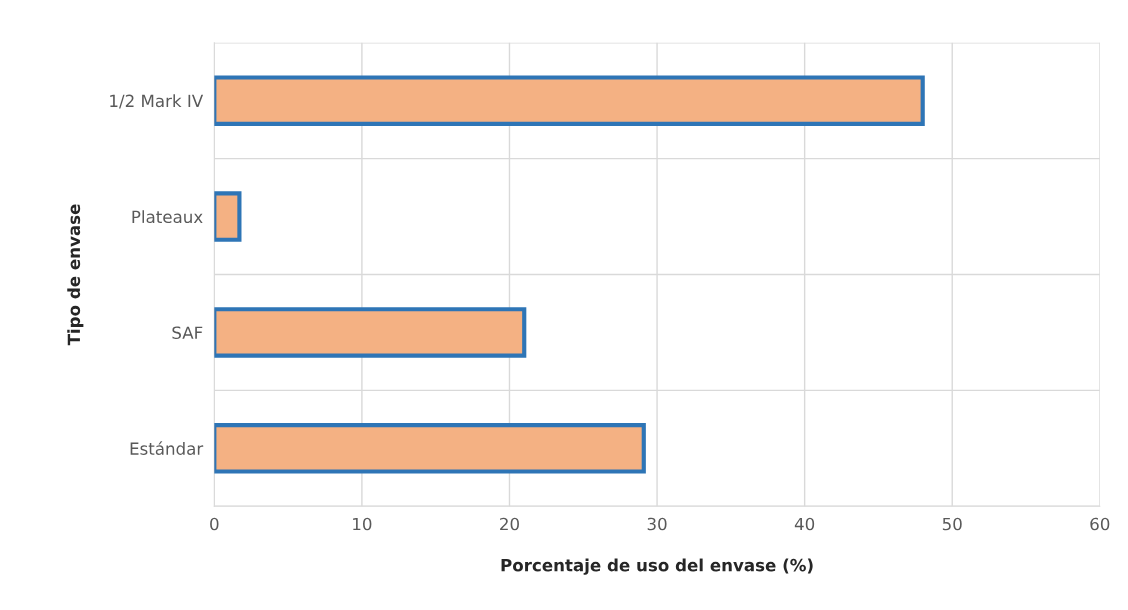 The width and height of the screenshot is (1128, 610). I want to click on x-tick-label: 60, so click(1100, 524).